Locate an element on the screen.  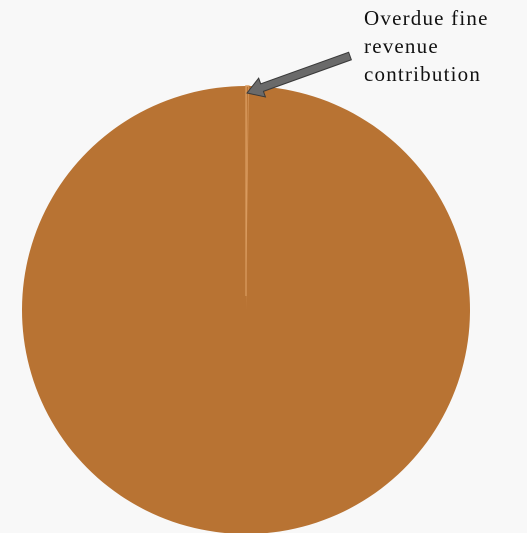
annotation-label: Overdue fine revenue contribution is located at coordinates (426, 46).